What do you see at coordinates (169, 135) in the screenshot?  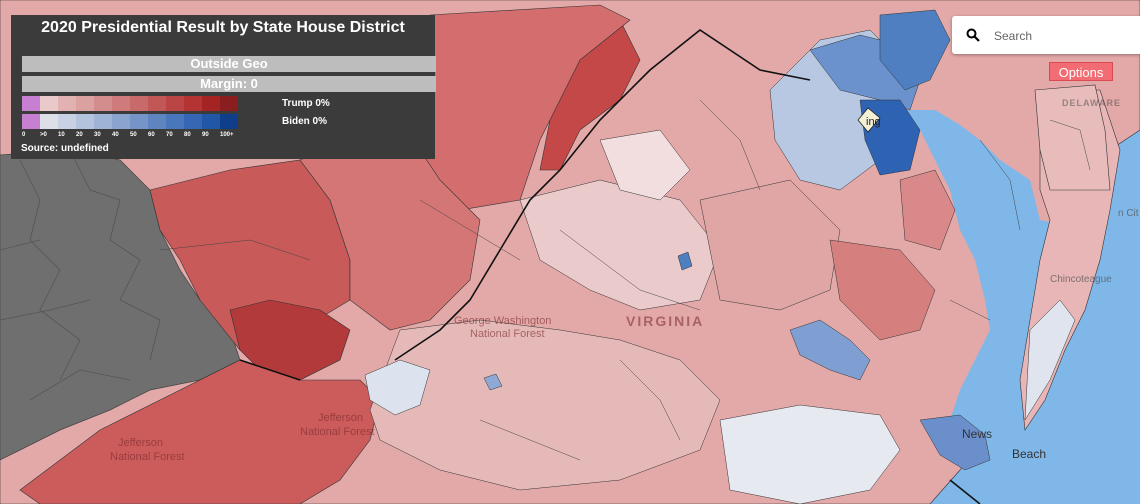 I see `scale-tick: 70` at bounding box center [169, 135].